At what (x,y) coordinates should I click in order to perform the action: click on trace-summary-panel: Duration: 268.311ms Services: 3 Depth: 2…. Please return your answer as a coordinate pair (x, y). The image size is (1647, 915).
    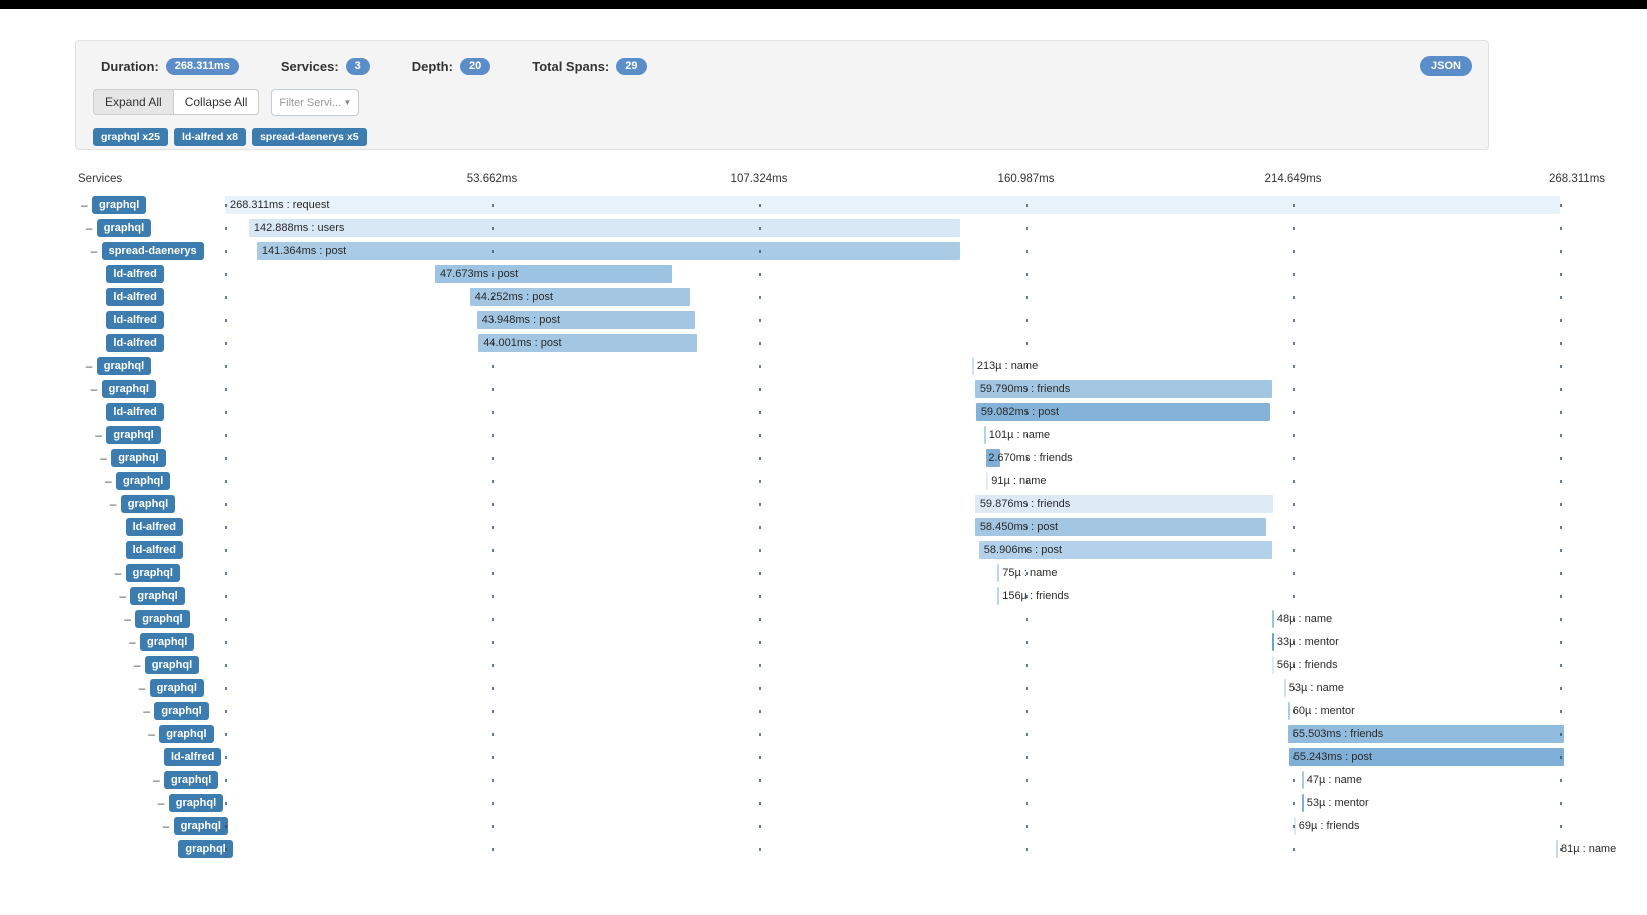
    Looking at the image, I should click on (782, 95).